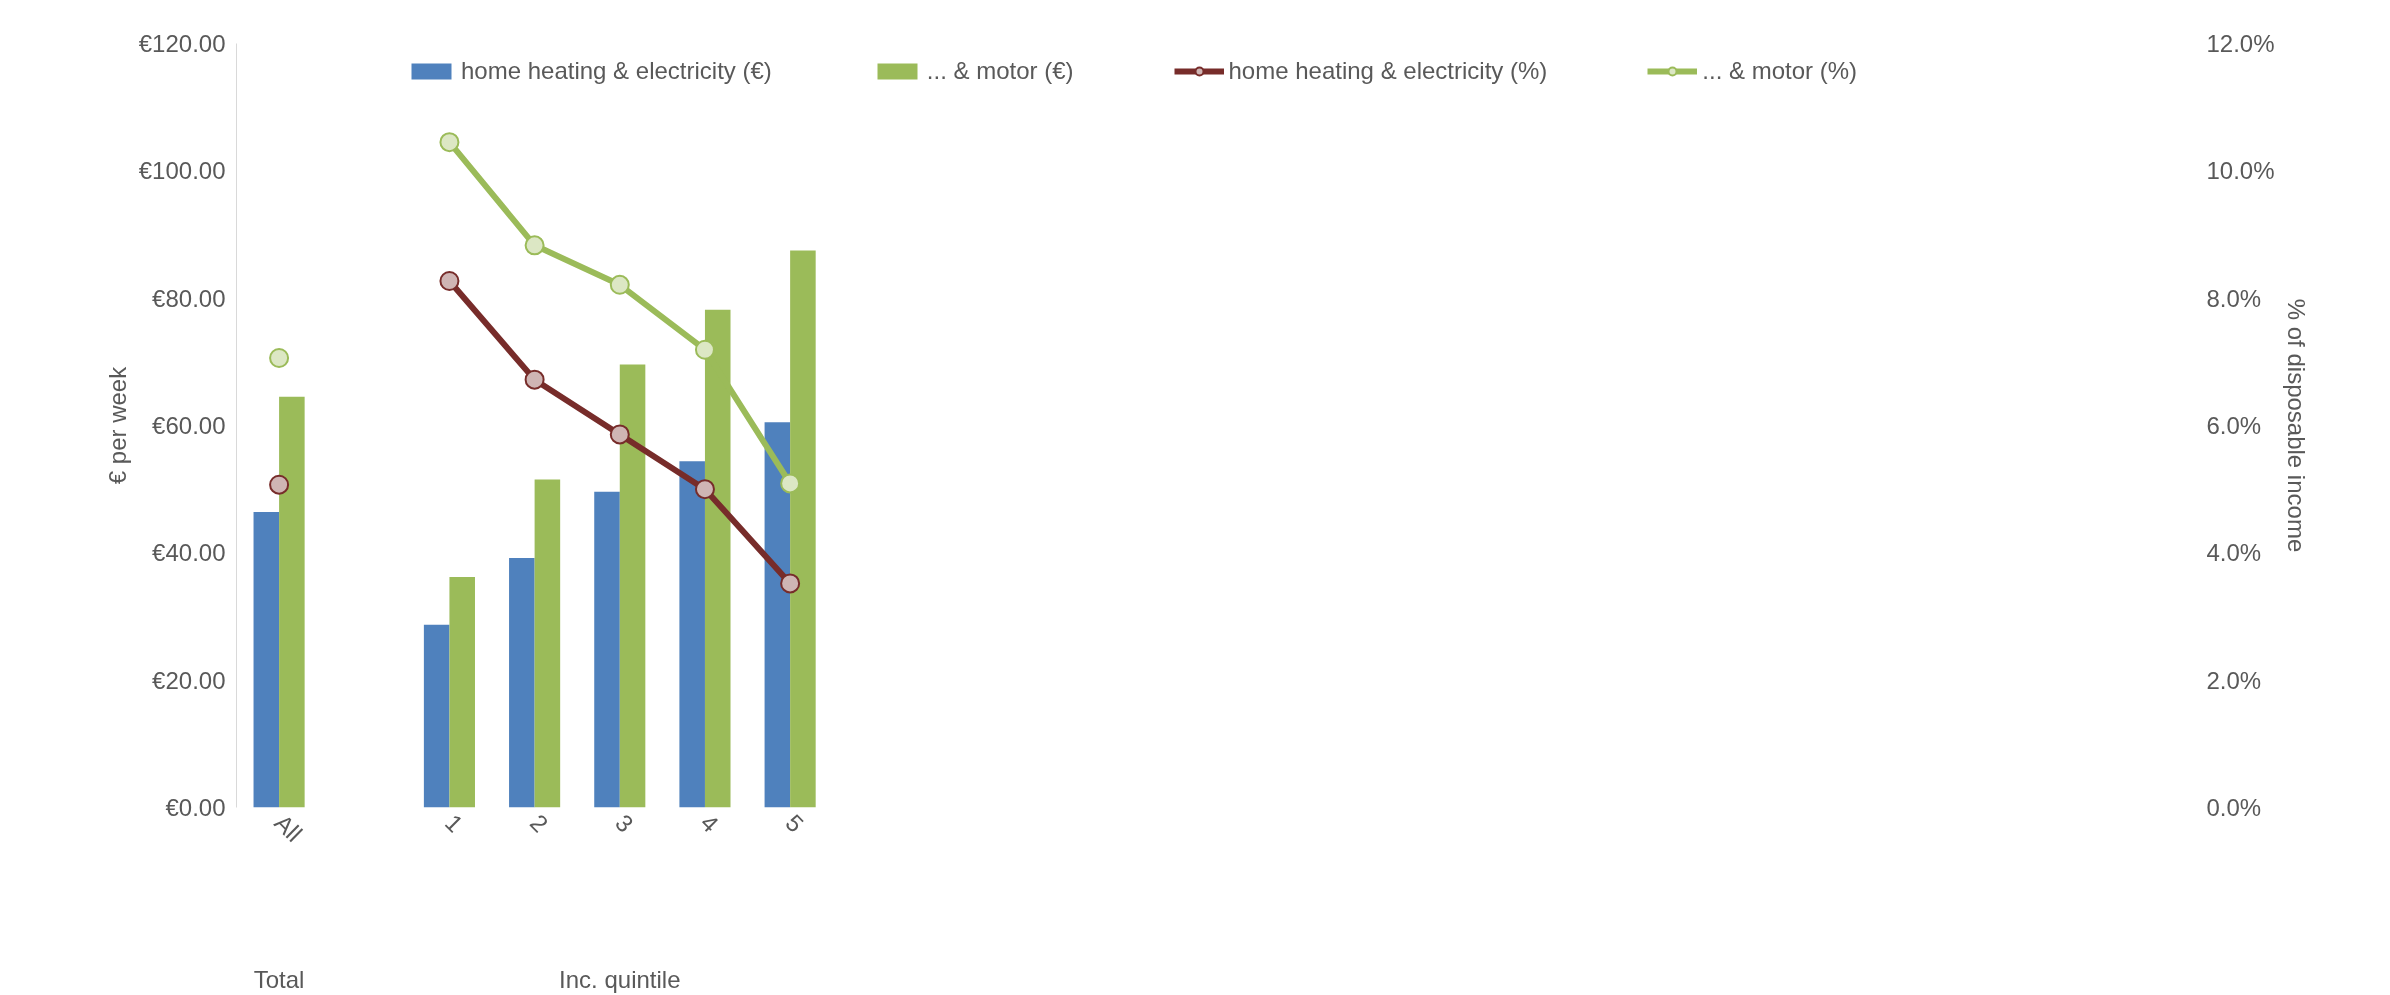 This screenshot has height=995, width=2390. I want to click on y2-tick-label: 8.0%, so click(2234, 298).